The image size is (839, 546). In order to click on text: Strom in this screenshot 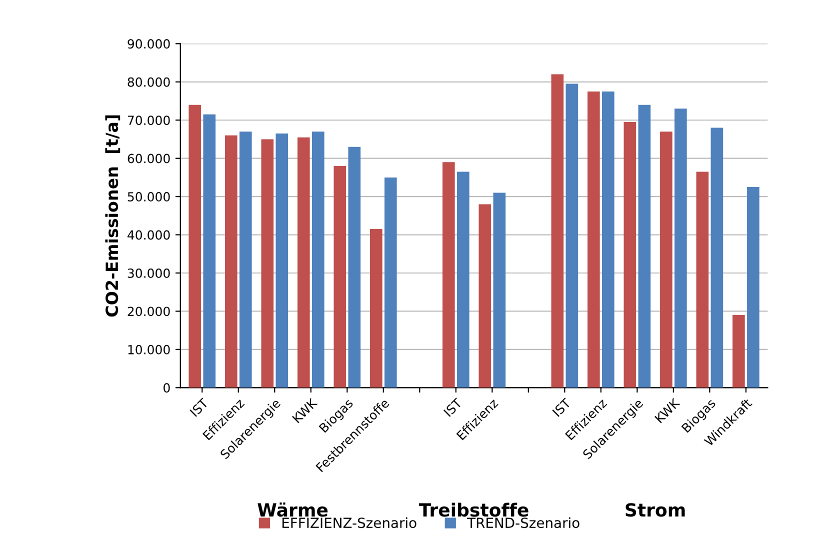, I will do `click(655, 510)`.